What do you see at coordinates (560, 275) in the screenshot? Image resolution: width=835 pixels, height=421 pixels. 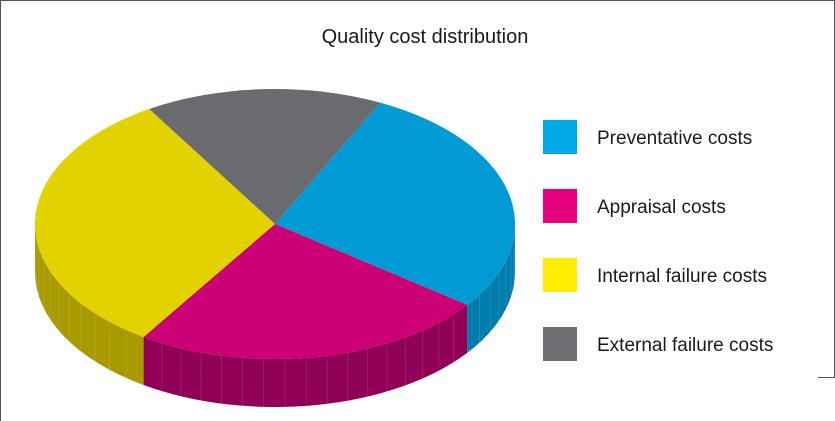 I see `legend-swatch-internal-failure-costs` at bounding box center [560, 275].